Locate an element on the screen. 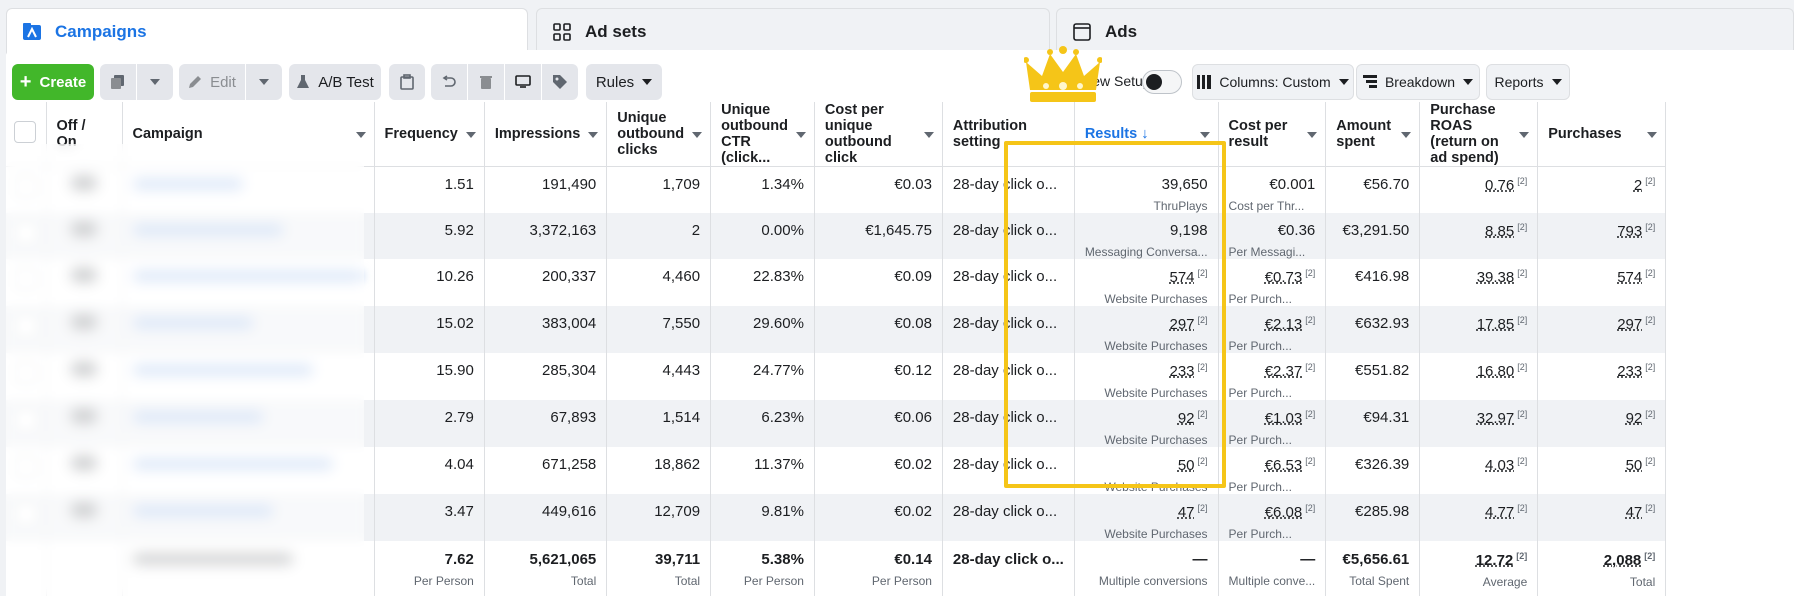  cell-purchases: 233 is located at coordinates (1630, 371).